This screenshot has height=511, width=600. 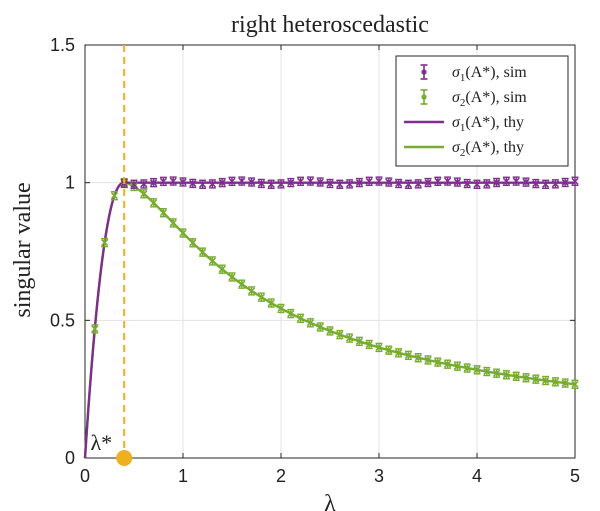 What do you see at coordinates (102, 442) in the screenshot?
I see `threshold-label: λ*` at bounding box center [102, 442].